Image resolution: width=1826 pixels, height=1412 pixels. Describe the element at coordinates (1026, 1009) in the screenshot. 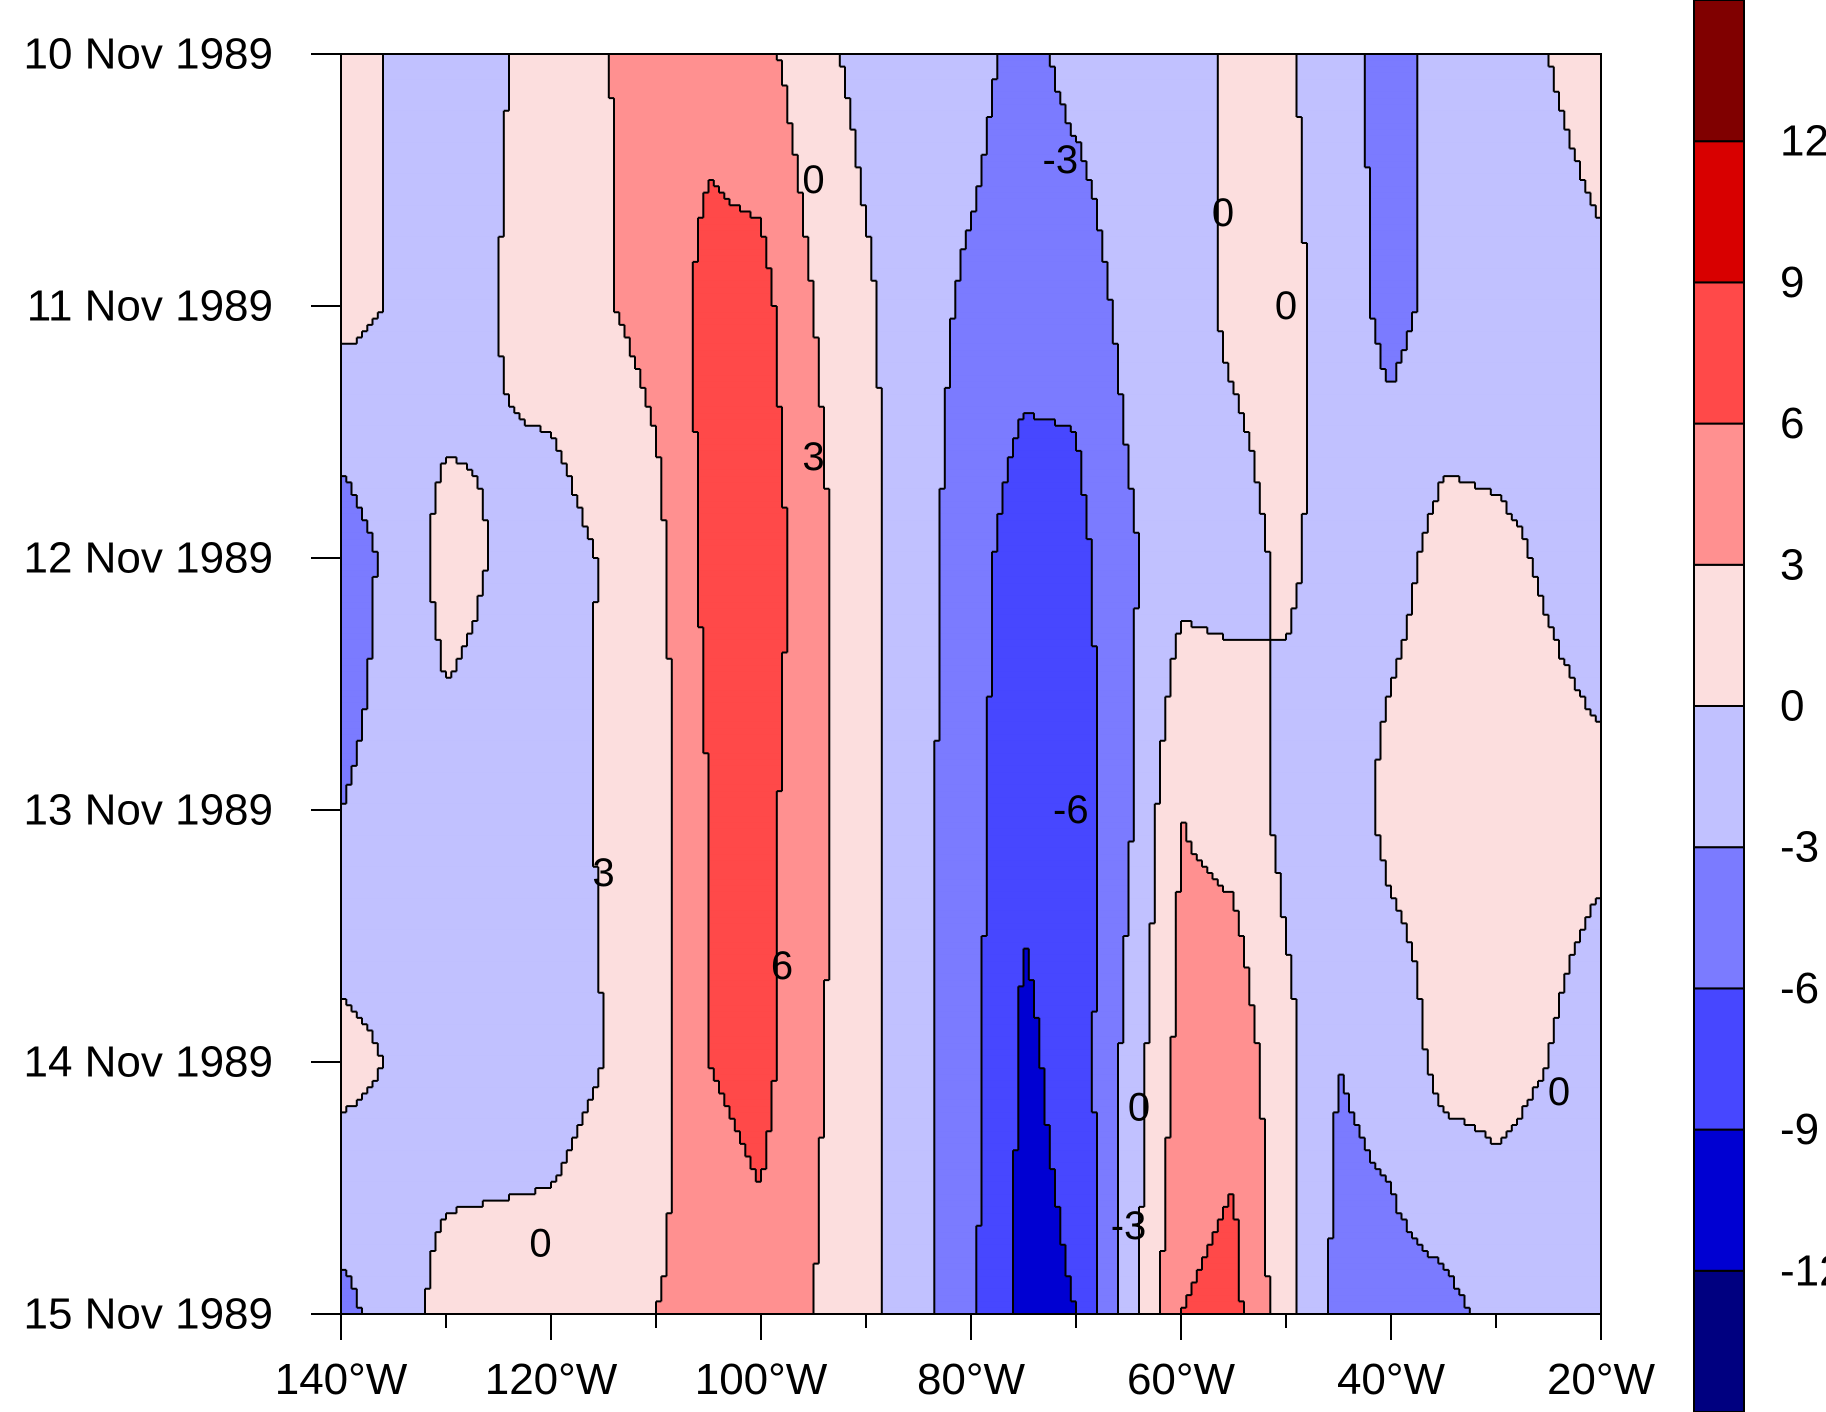

I see `contour-band--9` at that location.